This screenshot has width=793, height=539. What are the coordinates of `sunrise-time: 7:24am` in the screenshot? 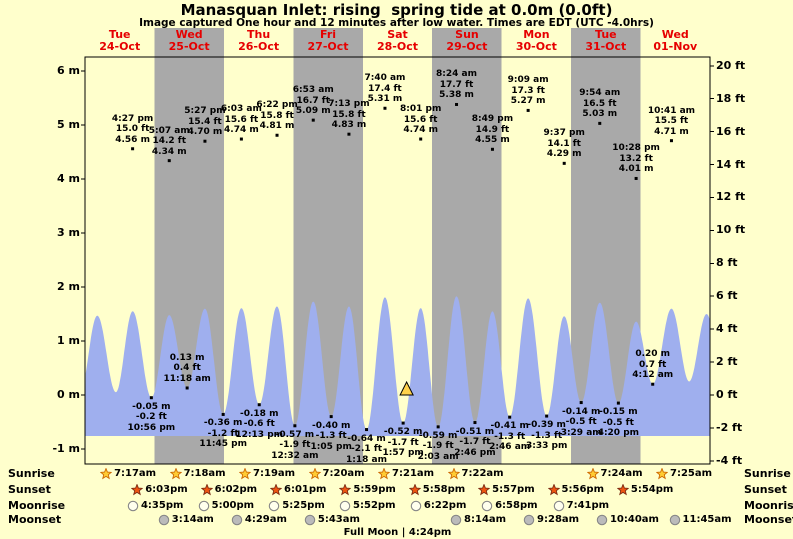 It's located at (621, 473).